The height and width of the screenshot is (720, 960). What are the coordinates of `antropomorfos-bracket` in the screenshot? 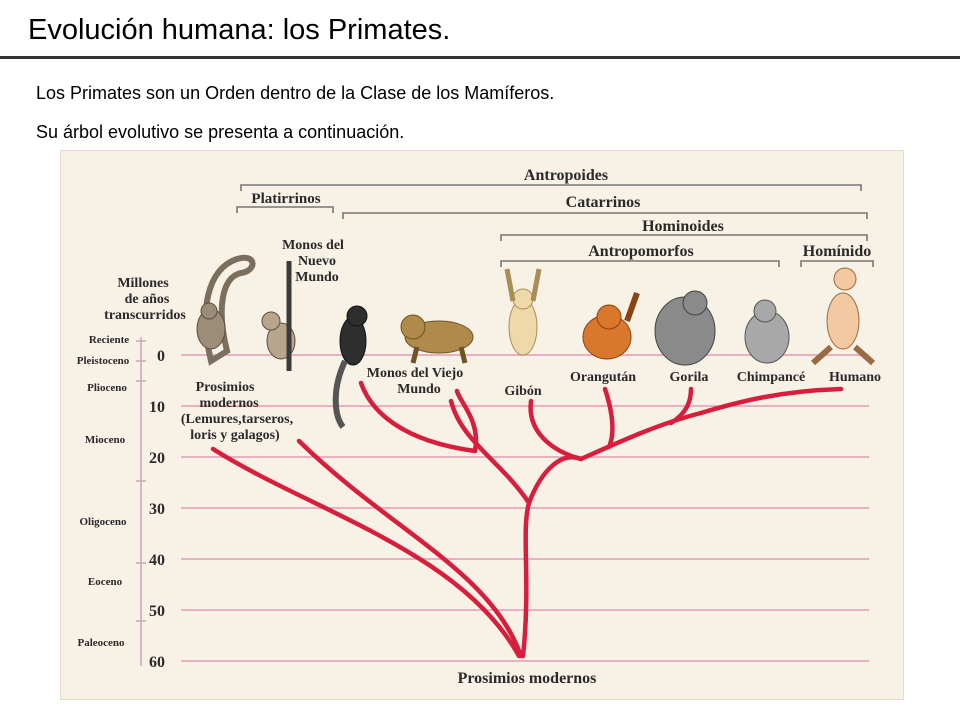 It's located at (640, 263).